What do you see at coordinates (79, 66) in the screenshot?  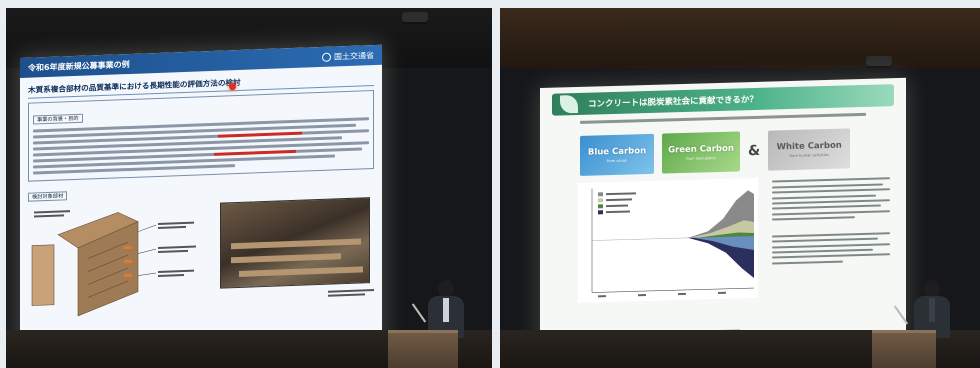 I see `slide-header-tag: 令和6年度新規公募事業の例` at bounding box center [79, 66].